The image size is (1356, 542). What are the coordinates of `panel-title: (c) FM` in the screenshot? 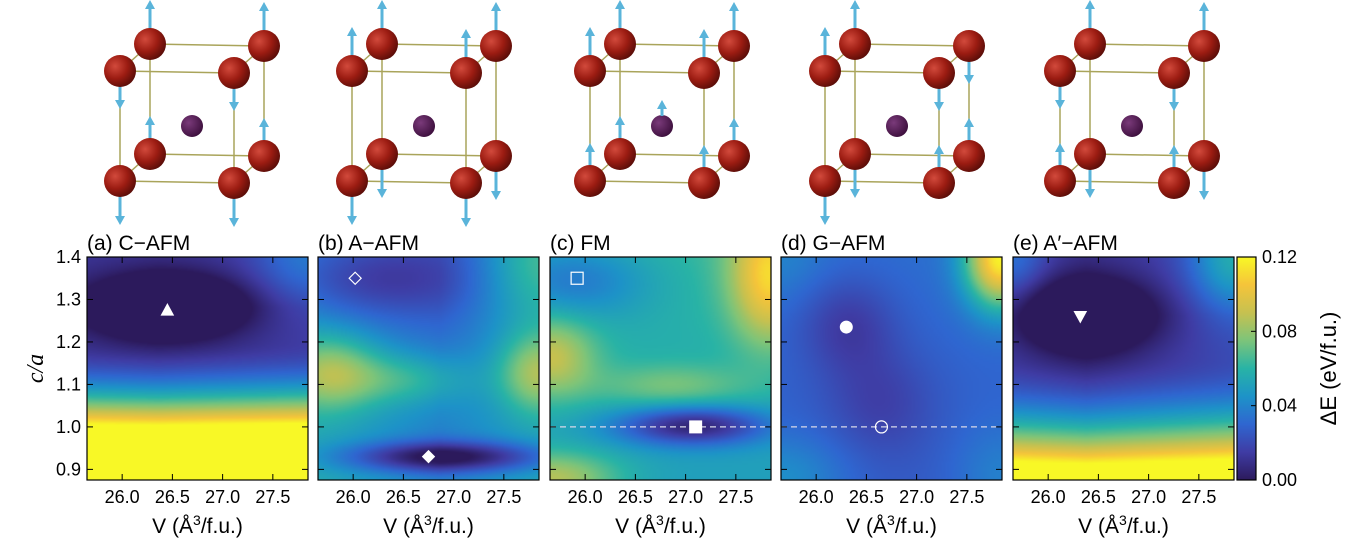 It's located at (580, 243).